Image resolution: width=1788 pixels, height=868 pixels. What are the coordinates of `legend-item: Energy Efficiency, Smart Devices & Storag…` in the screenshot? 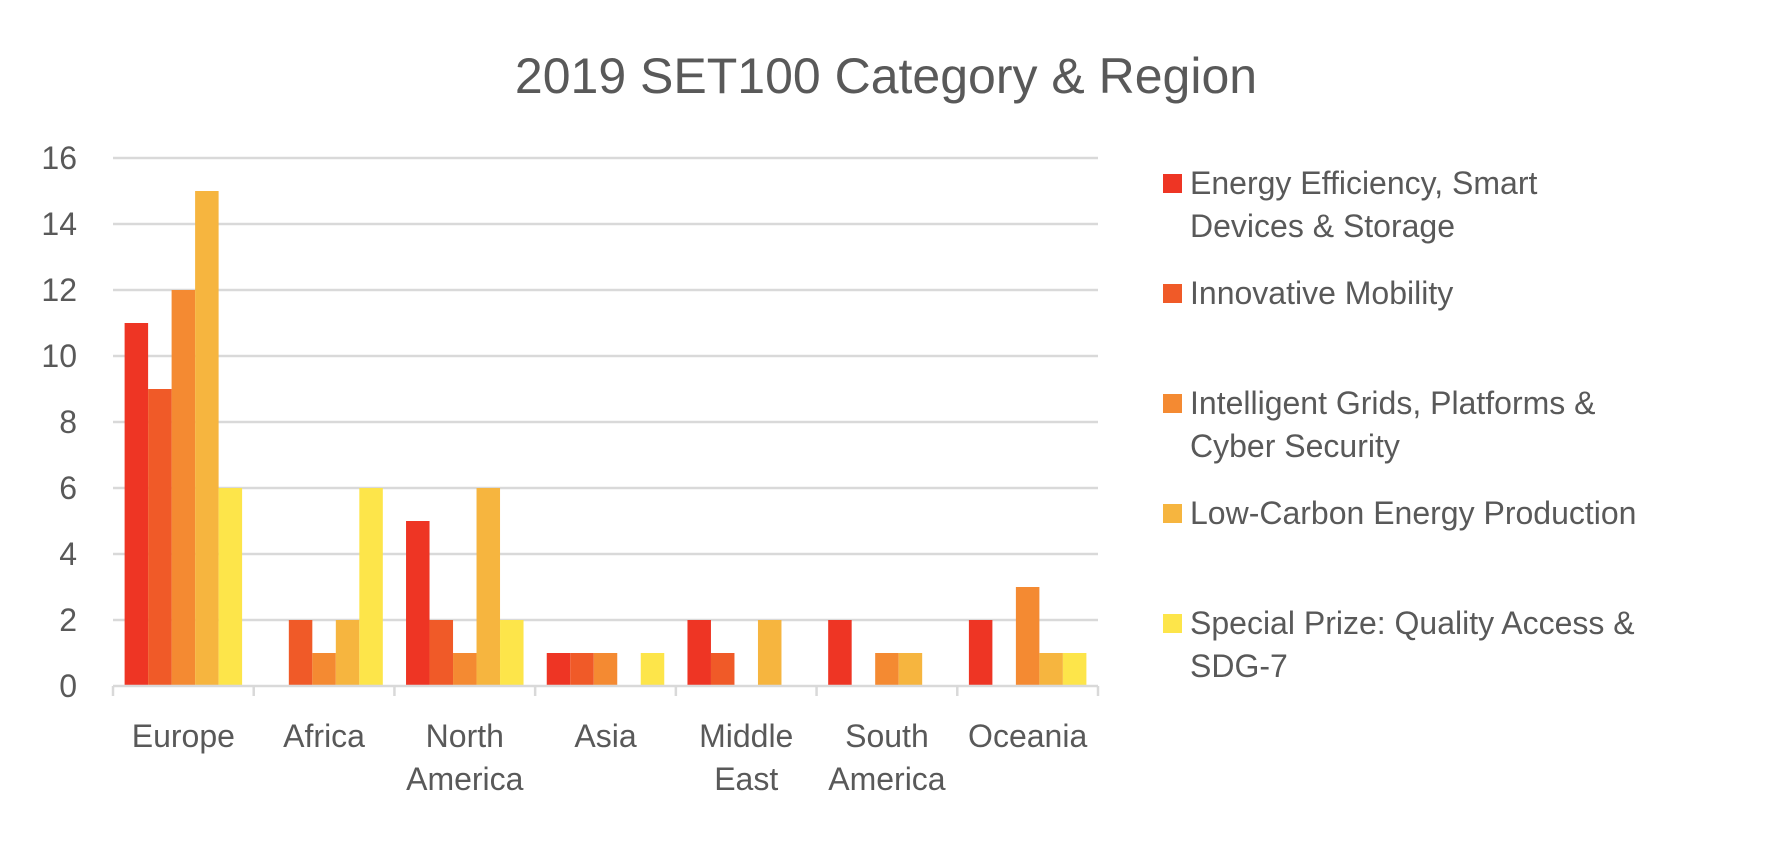 It's located at (1350, 204).